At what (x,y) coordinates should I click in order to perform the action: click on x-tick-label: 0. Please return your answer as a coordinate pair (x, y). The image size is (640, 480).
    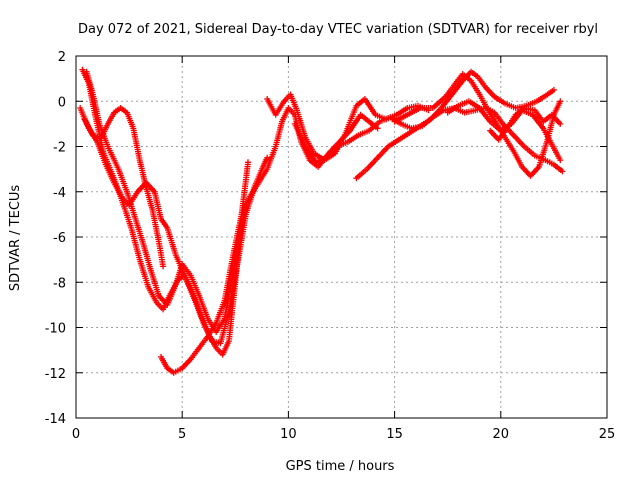
    Looking at the image, I should click on (76, 434).